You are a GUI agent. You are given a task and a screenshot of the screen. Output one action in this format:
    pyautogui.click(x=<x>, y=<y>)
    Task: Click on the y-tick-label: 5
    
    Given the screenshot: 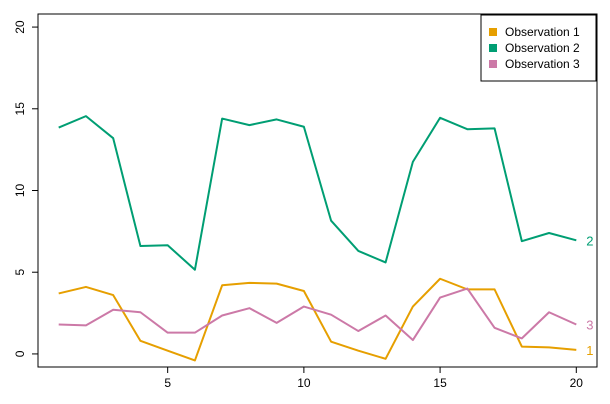 What is the action you would take?
    pyautogui.click(x=20, y=272)
    